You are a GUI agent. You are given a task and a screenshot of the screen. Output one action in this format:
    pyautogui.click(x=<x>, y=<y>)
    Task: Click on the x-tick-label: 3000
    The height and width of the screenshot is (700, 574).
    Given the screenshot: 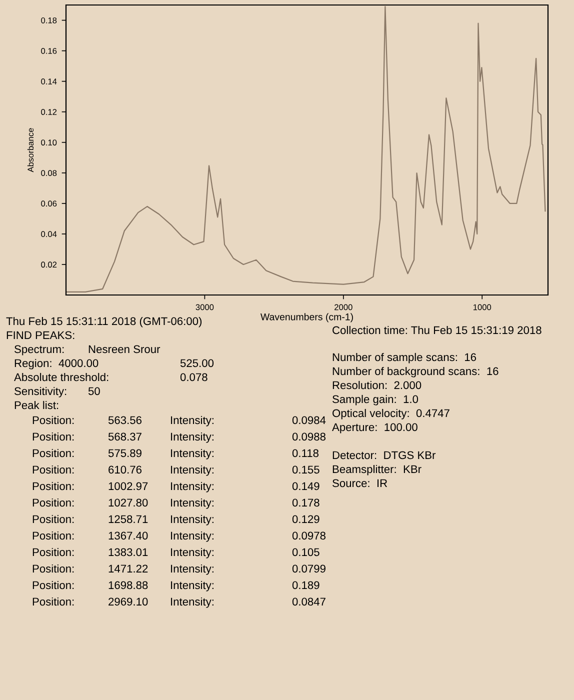 What is the action you would take?
    pyautogui.click(x=205, y=307)
    